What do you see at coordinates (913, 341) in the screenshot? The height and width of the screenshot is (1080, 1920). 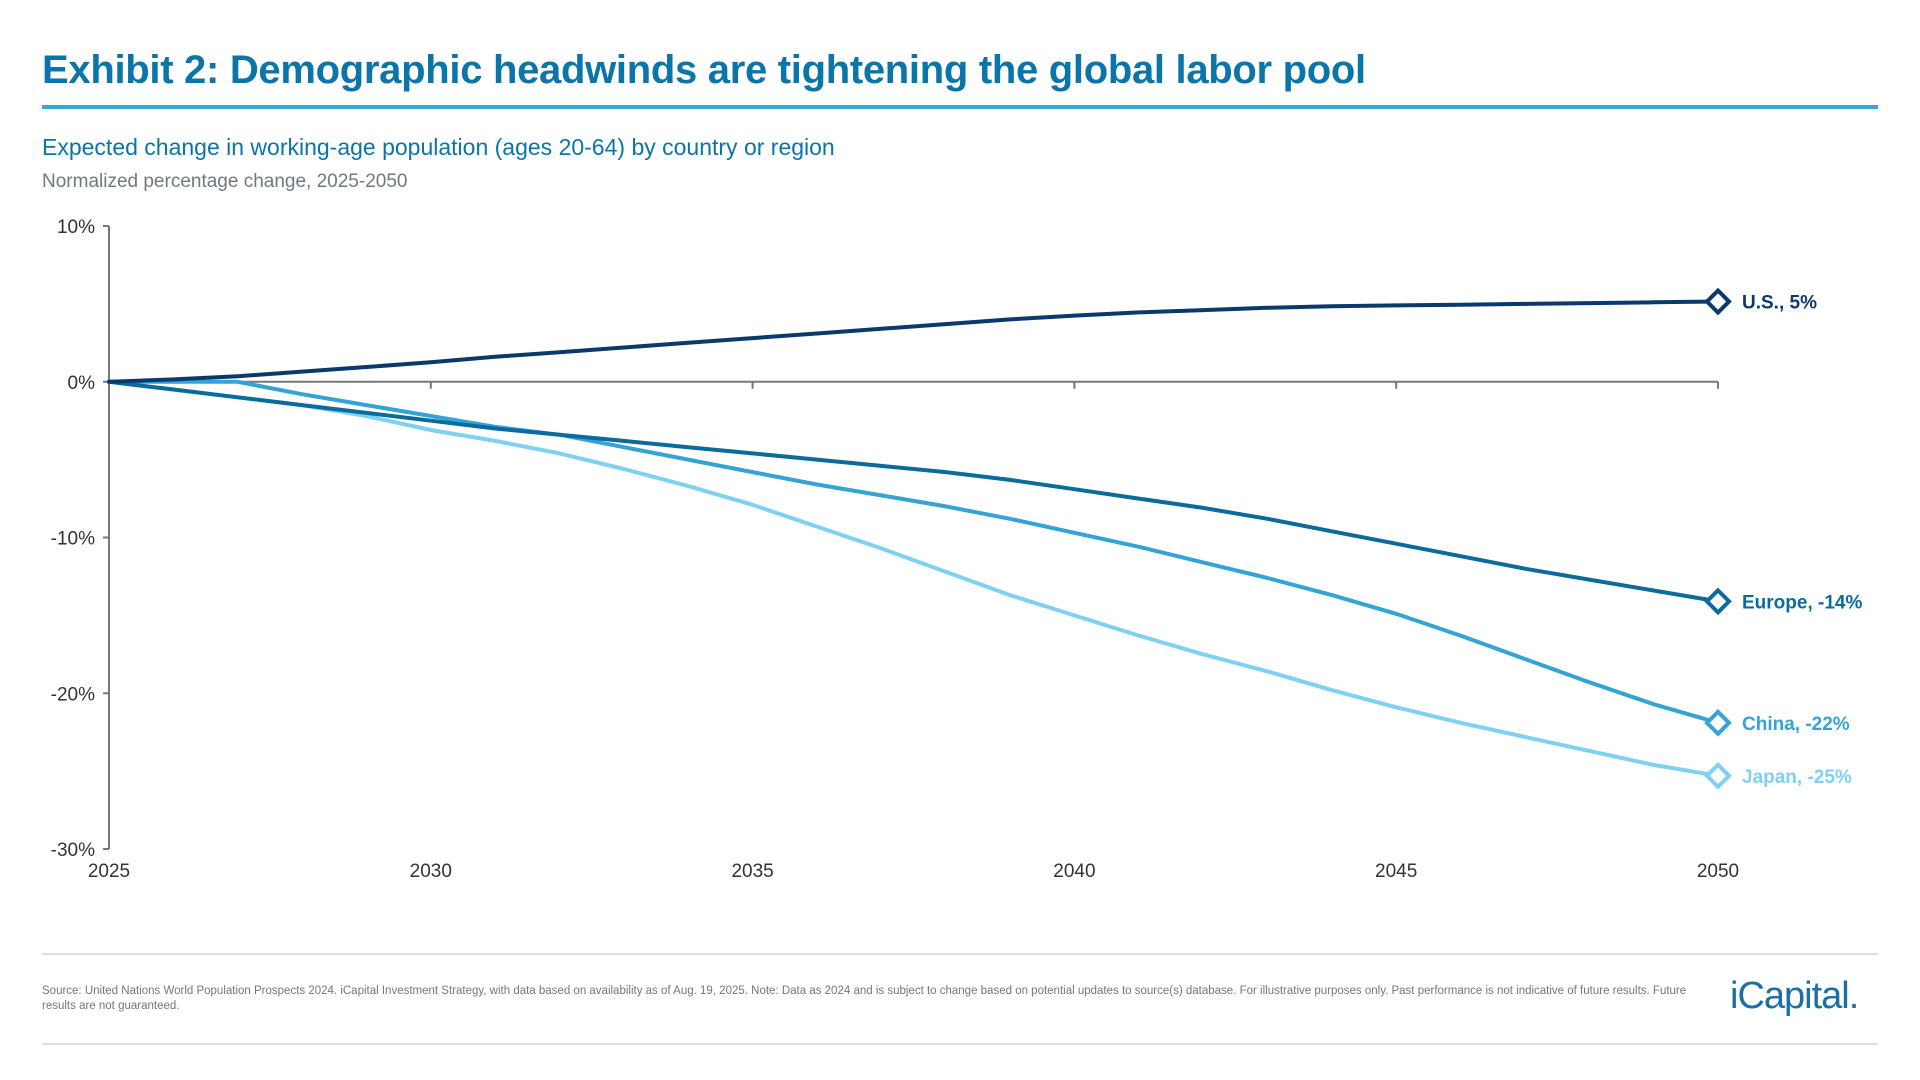 I see `series-line-us` at bounding box center [913, 341].